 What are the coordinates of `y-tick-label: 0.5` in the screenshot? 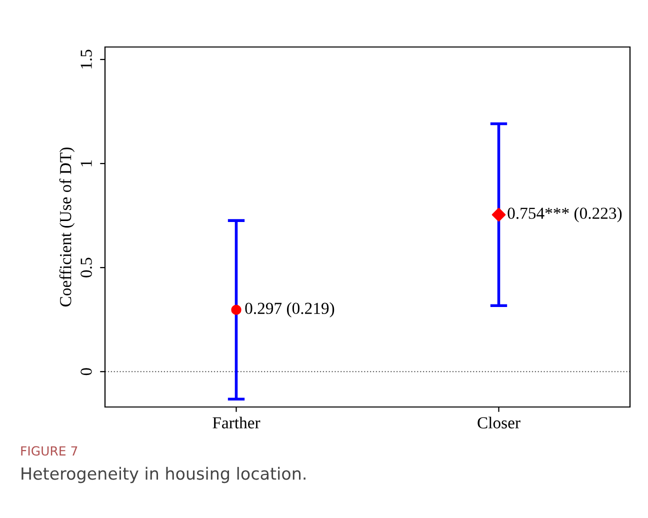 It's located at (86, 268).